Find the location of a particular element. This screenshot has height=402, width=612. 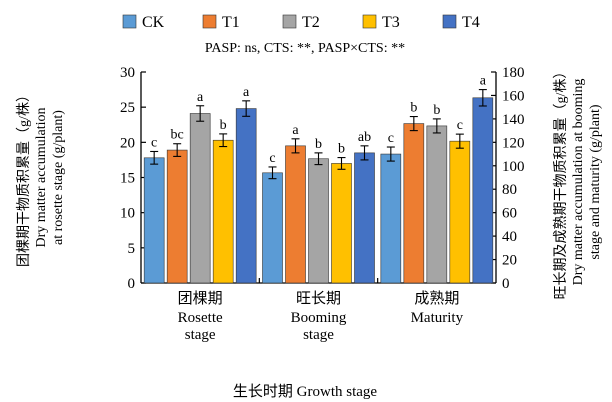

chart-subtitle: PASP: ns, CTS: **, PASP×CTS: ** is located at coordinates (305, 48).